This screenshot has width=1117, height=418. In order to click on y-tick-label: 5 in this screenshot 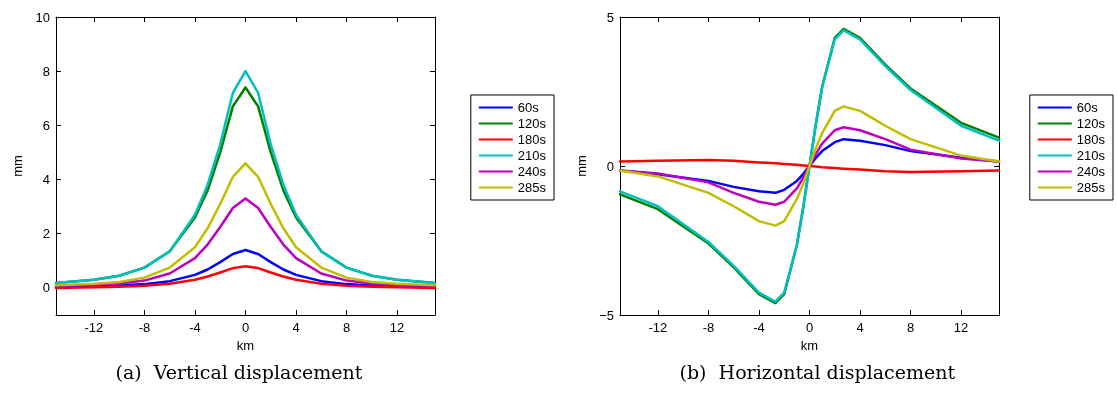, I will do `click(610, 17)`.